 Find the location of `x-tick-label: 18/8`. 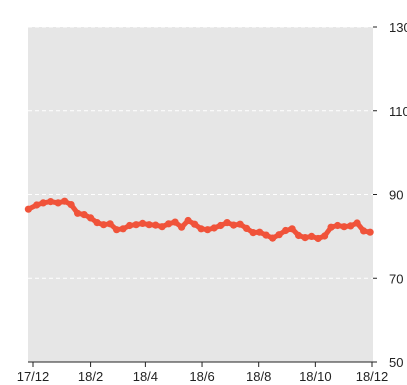

x-tick-label: 18/8 is located at coordinates (258, 376).